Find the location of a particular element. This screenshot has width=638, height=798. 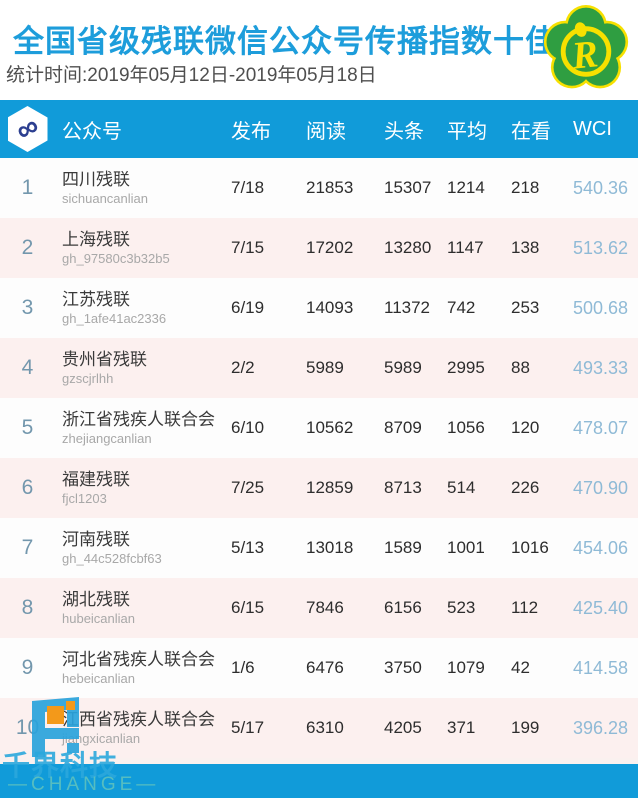

read-count: 6310 is located at coordinates (325, 727).